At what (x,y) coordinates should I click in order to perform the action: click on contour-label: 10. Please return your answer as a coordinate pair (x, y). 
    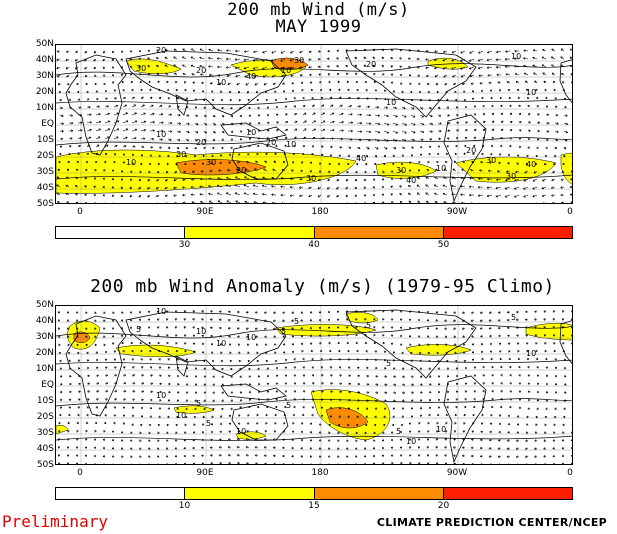
    Looking at the image, I should click on (516, 56).